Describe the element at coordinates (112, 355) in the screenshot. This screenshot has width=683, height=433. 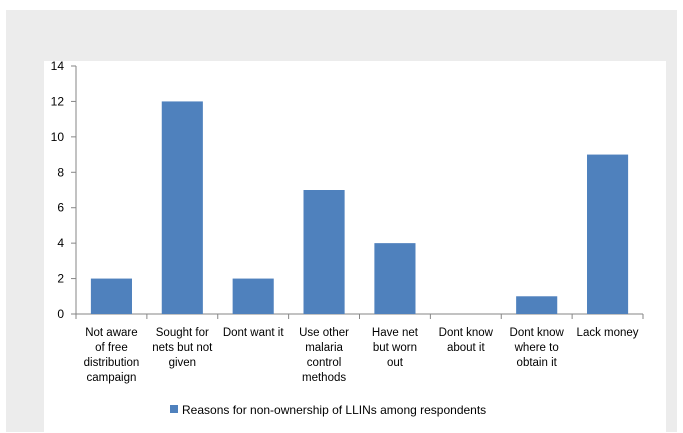
I see `category-label: Not aware of free distribution campaign` at that location.